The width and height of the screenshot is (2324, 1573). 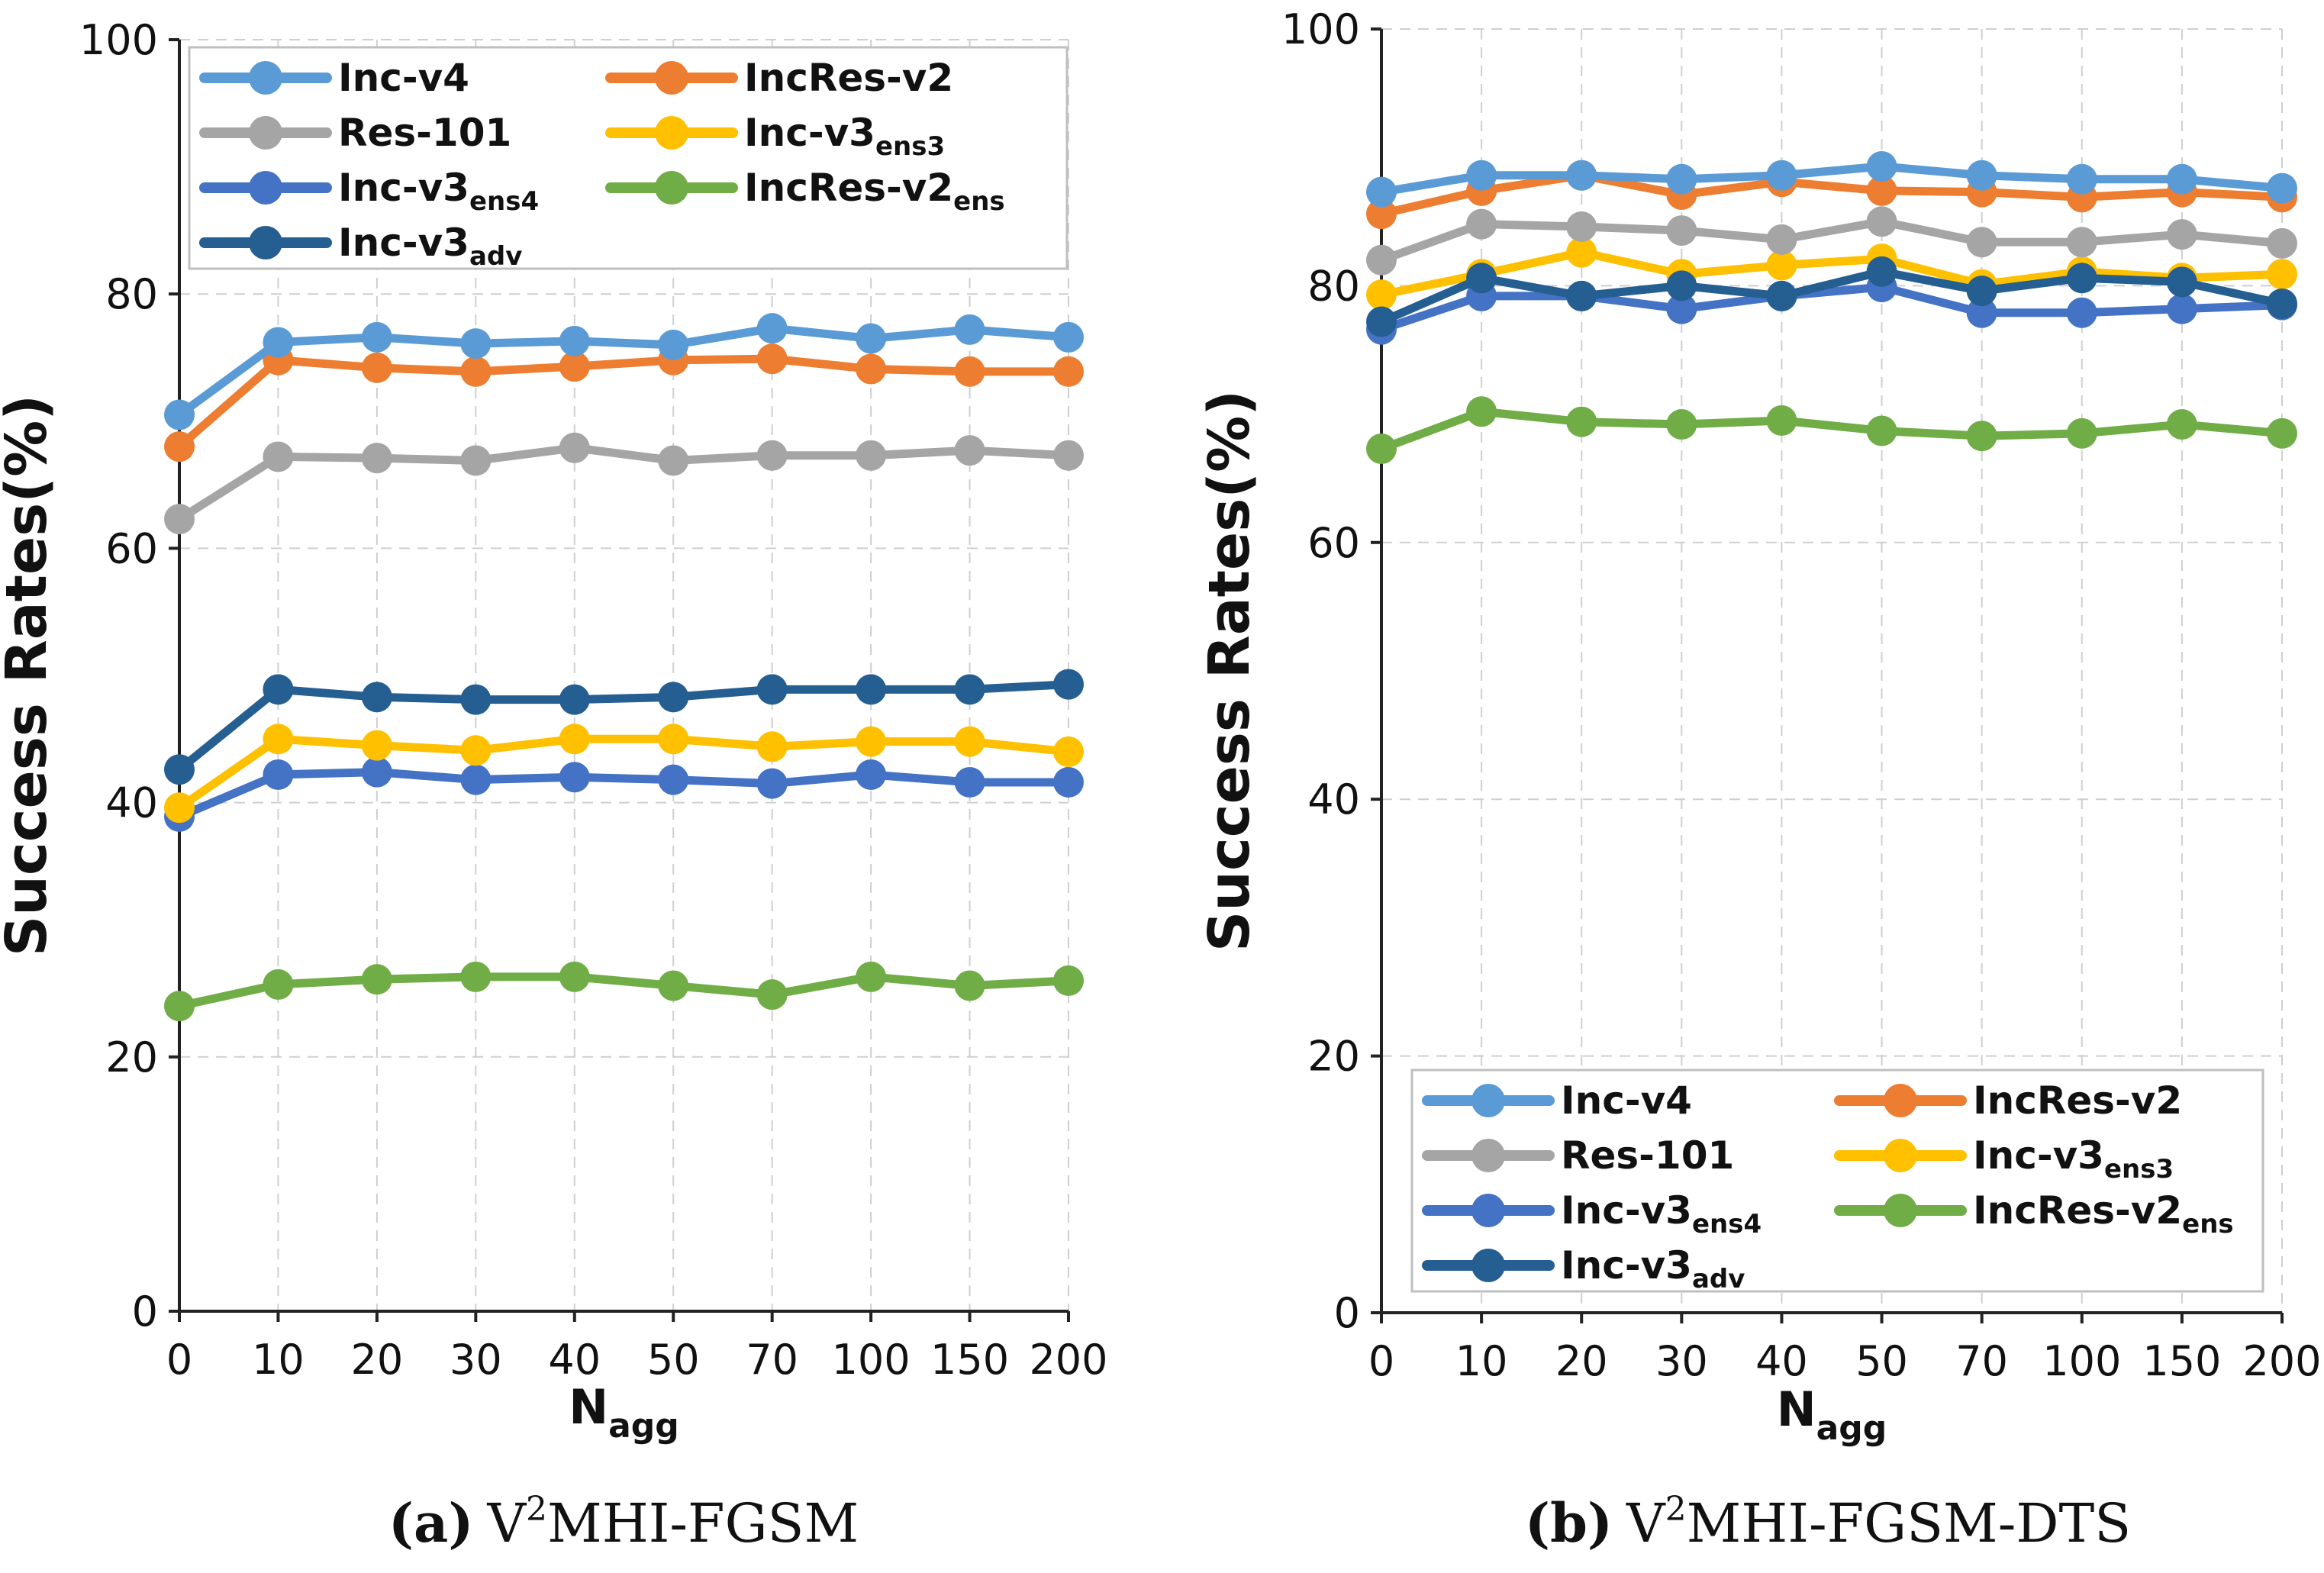 I want to click on x-axis-title-subscript: agg, so click(x=1852, y=1428).